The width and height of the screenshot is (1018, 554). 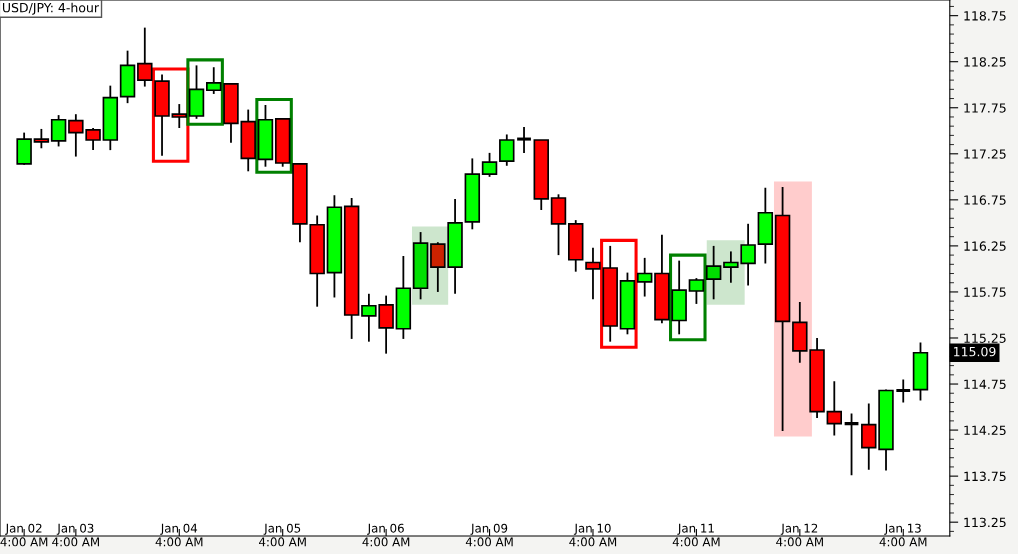 What do you see at coordinates (985, 200) in the screenshot?
I see `y-tick-label: 116.75` at bounding box center [985, 200].